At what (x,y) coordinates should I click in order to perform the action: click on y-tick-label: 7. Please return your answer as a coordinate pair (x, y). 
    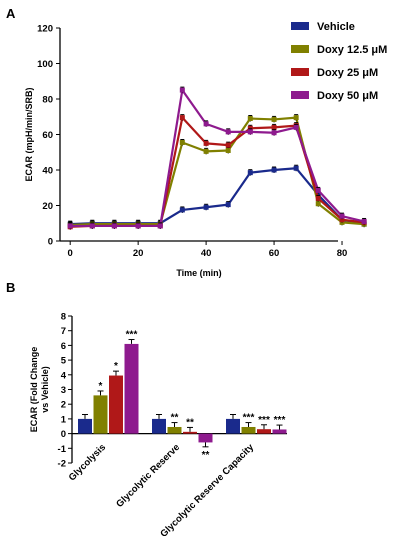
    Looking at the image, I should click on (63, 331).